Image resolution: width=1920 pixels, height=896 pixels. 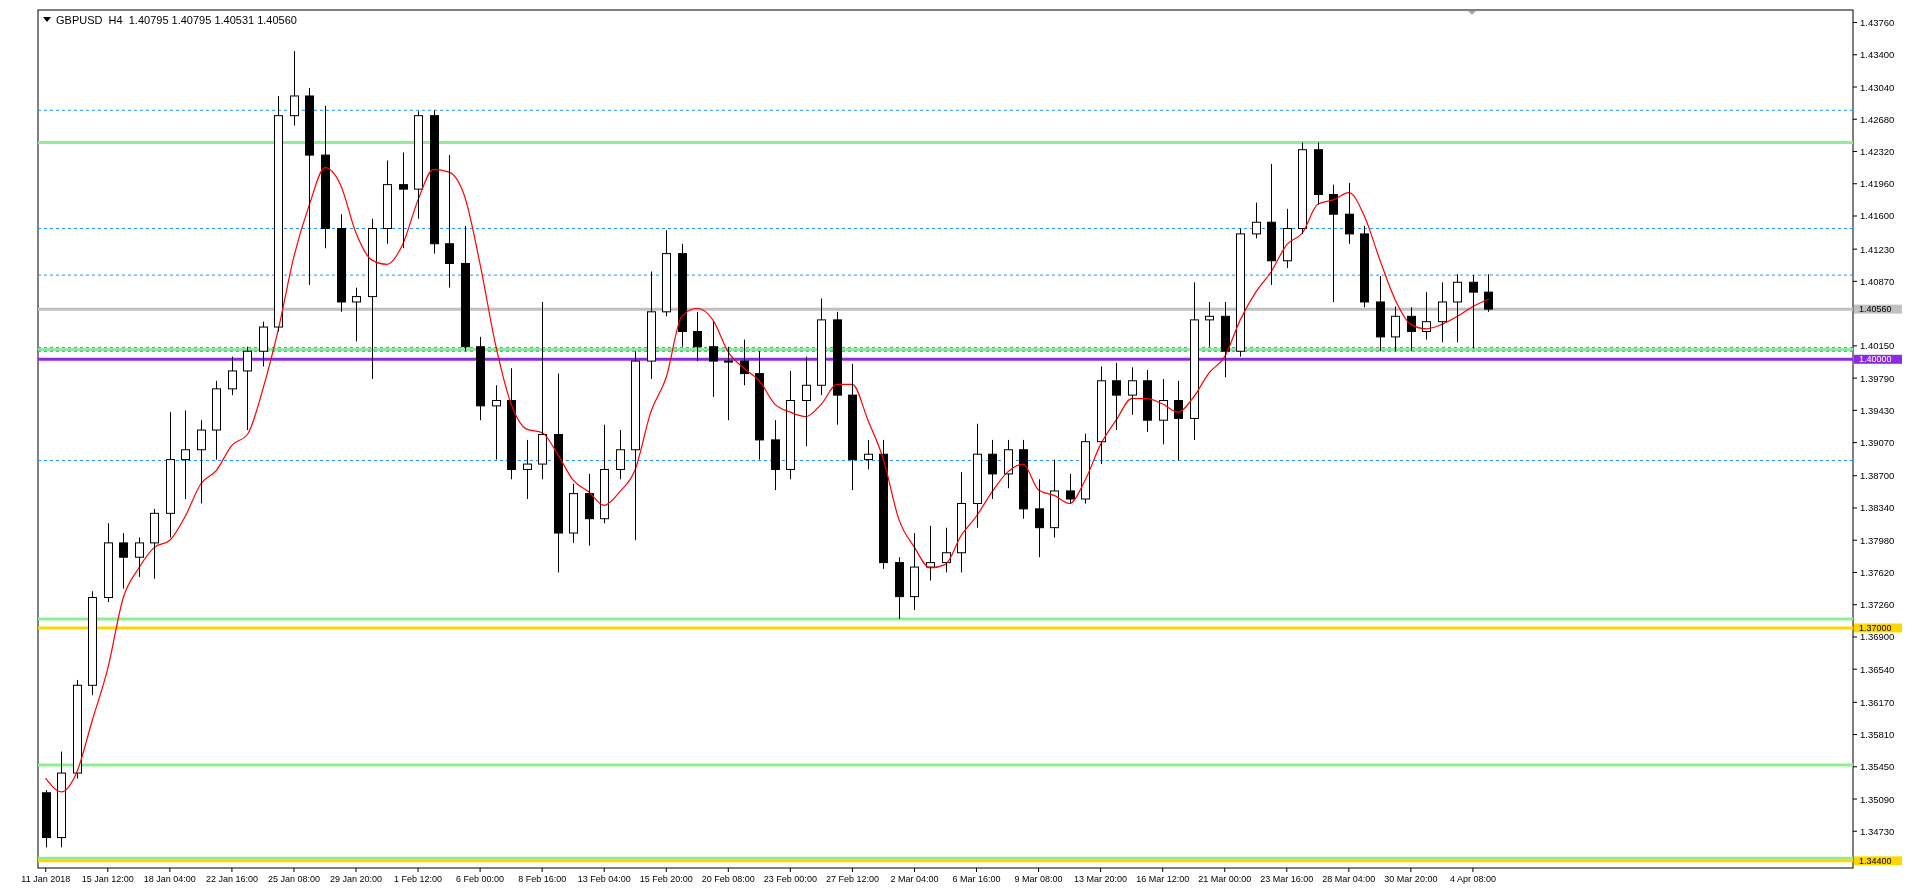 What do you see at coordinates (1877, 799) in the screenshot?
I see `y-tick-label: 1.35090` at bounding box center [1877, 799].